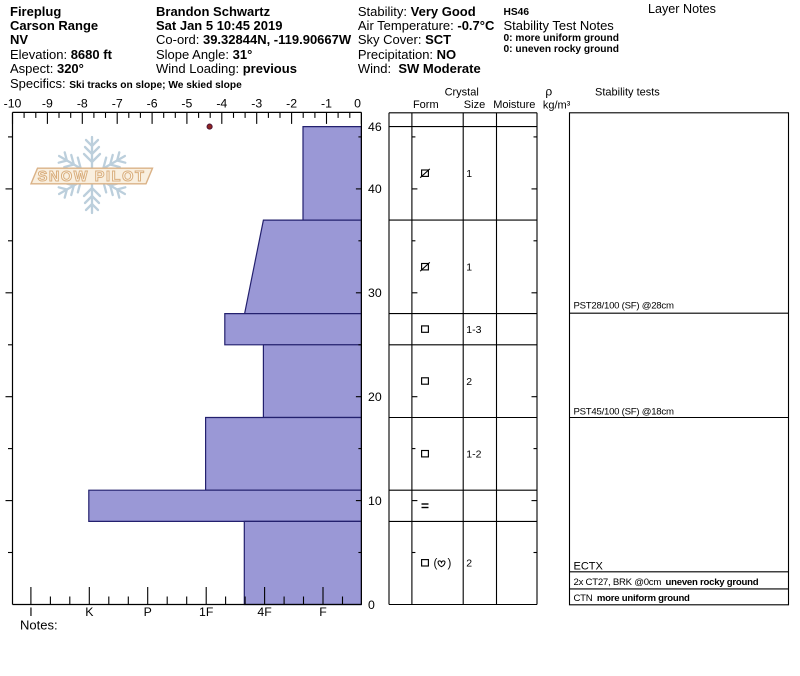  What do you see at coordinates (426, 105) in the screenshot?
I see `svg-text: Form` at bounding box center [426, 105].